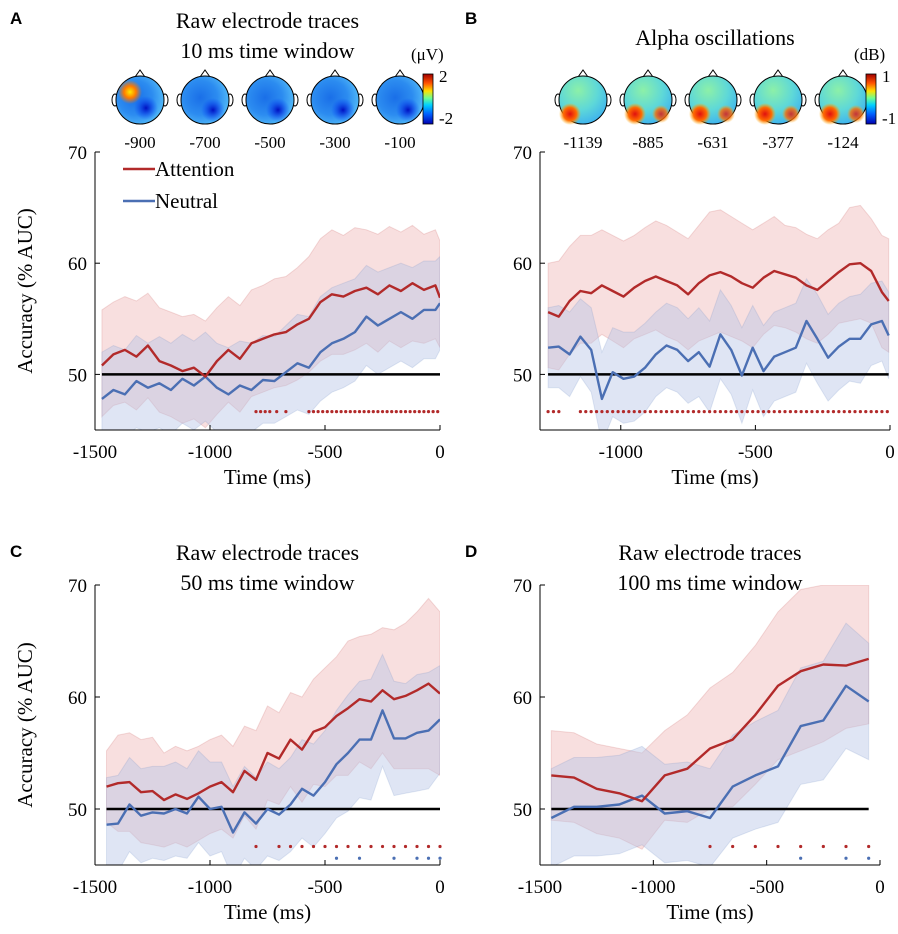 This screenshot has height=934, width=898. What do you see at coordinates (278, 110) in the screenshot?
I see `topomap-coldspot` at bounding box center [278, 110].